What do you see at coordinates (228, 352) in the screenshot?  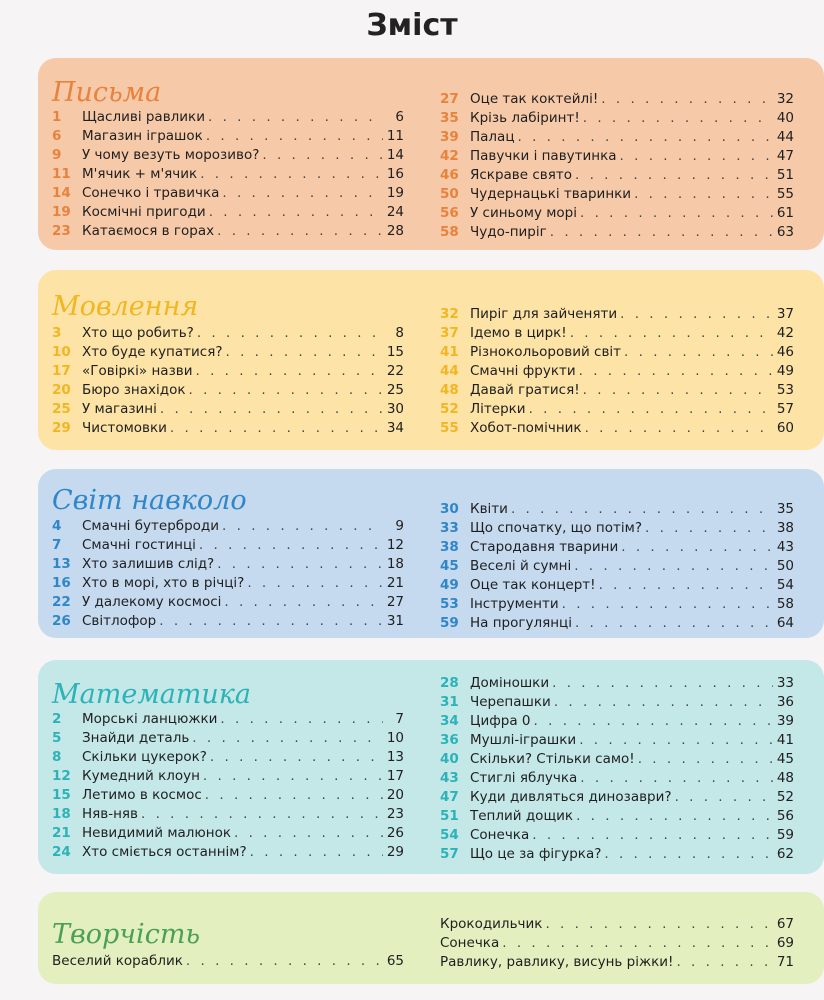 I see `toc-entry: 10 Хто буде купатися? 15` at bounding box center [228, 352].